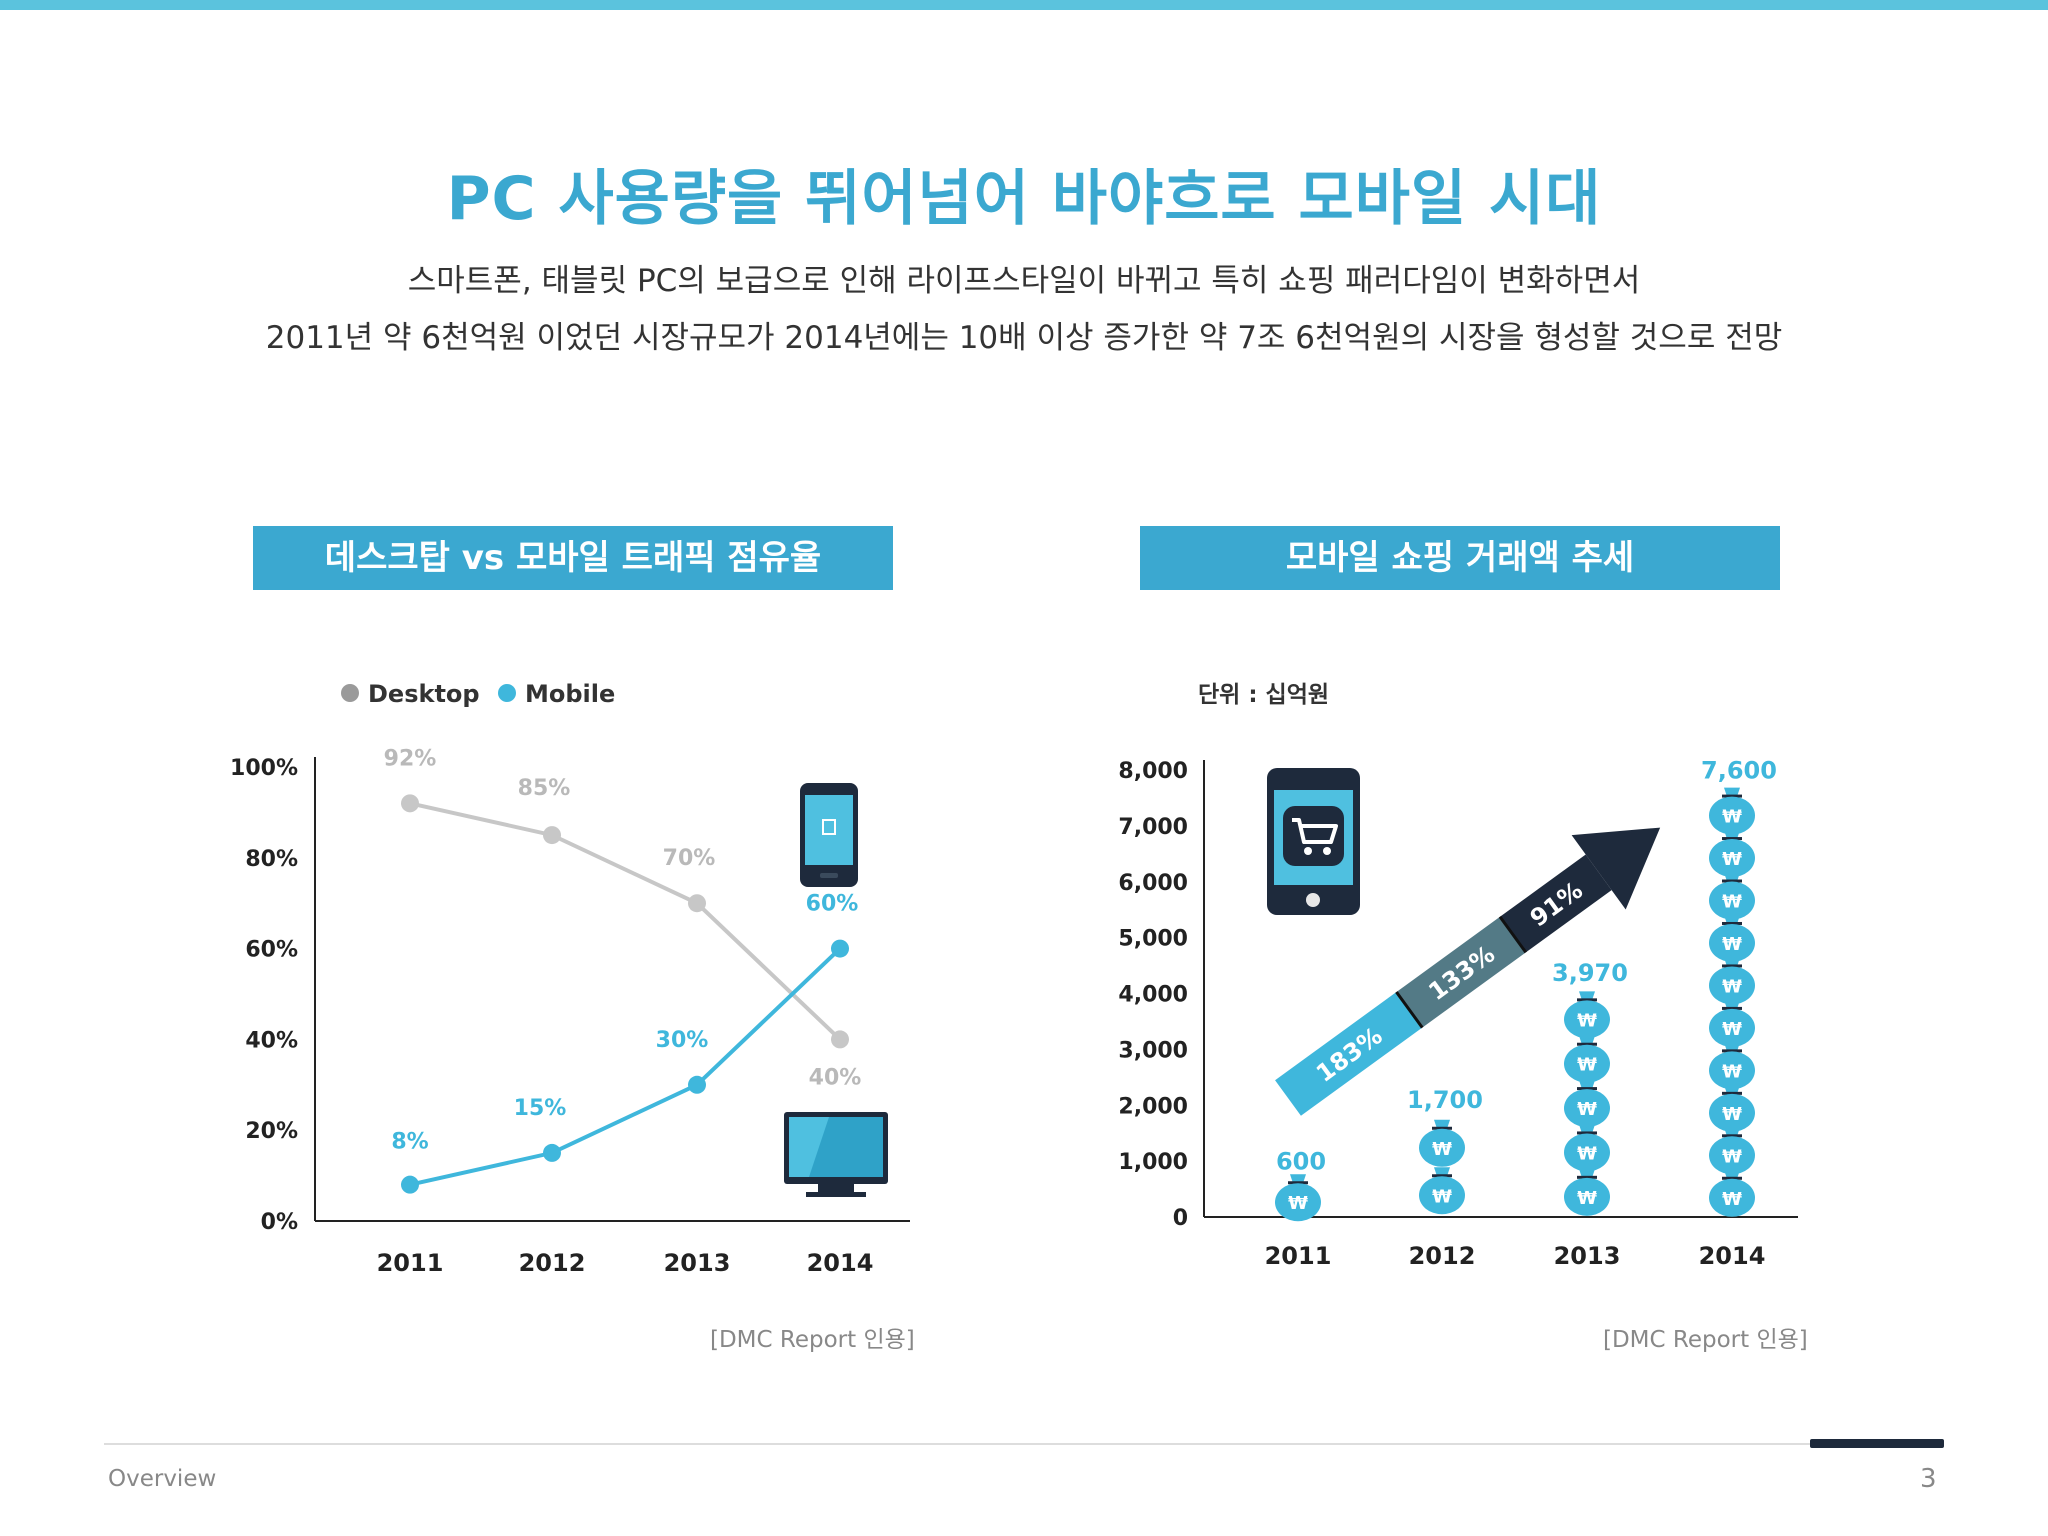  I want to click on smartphone-cart-icon, so click(1313, 841).